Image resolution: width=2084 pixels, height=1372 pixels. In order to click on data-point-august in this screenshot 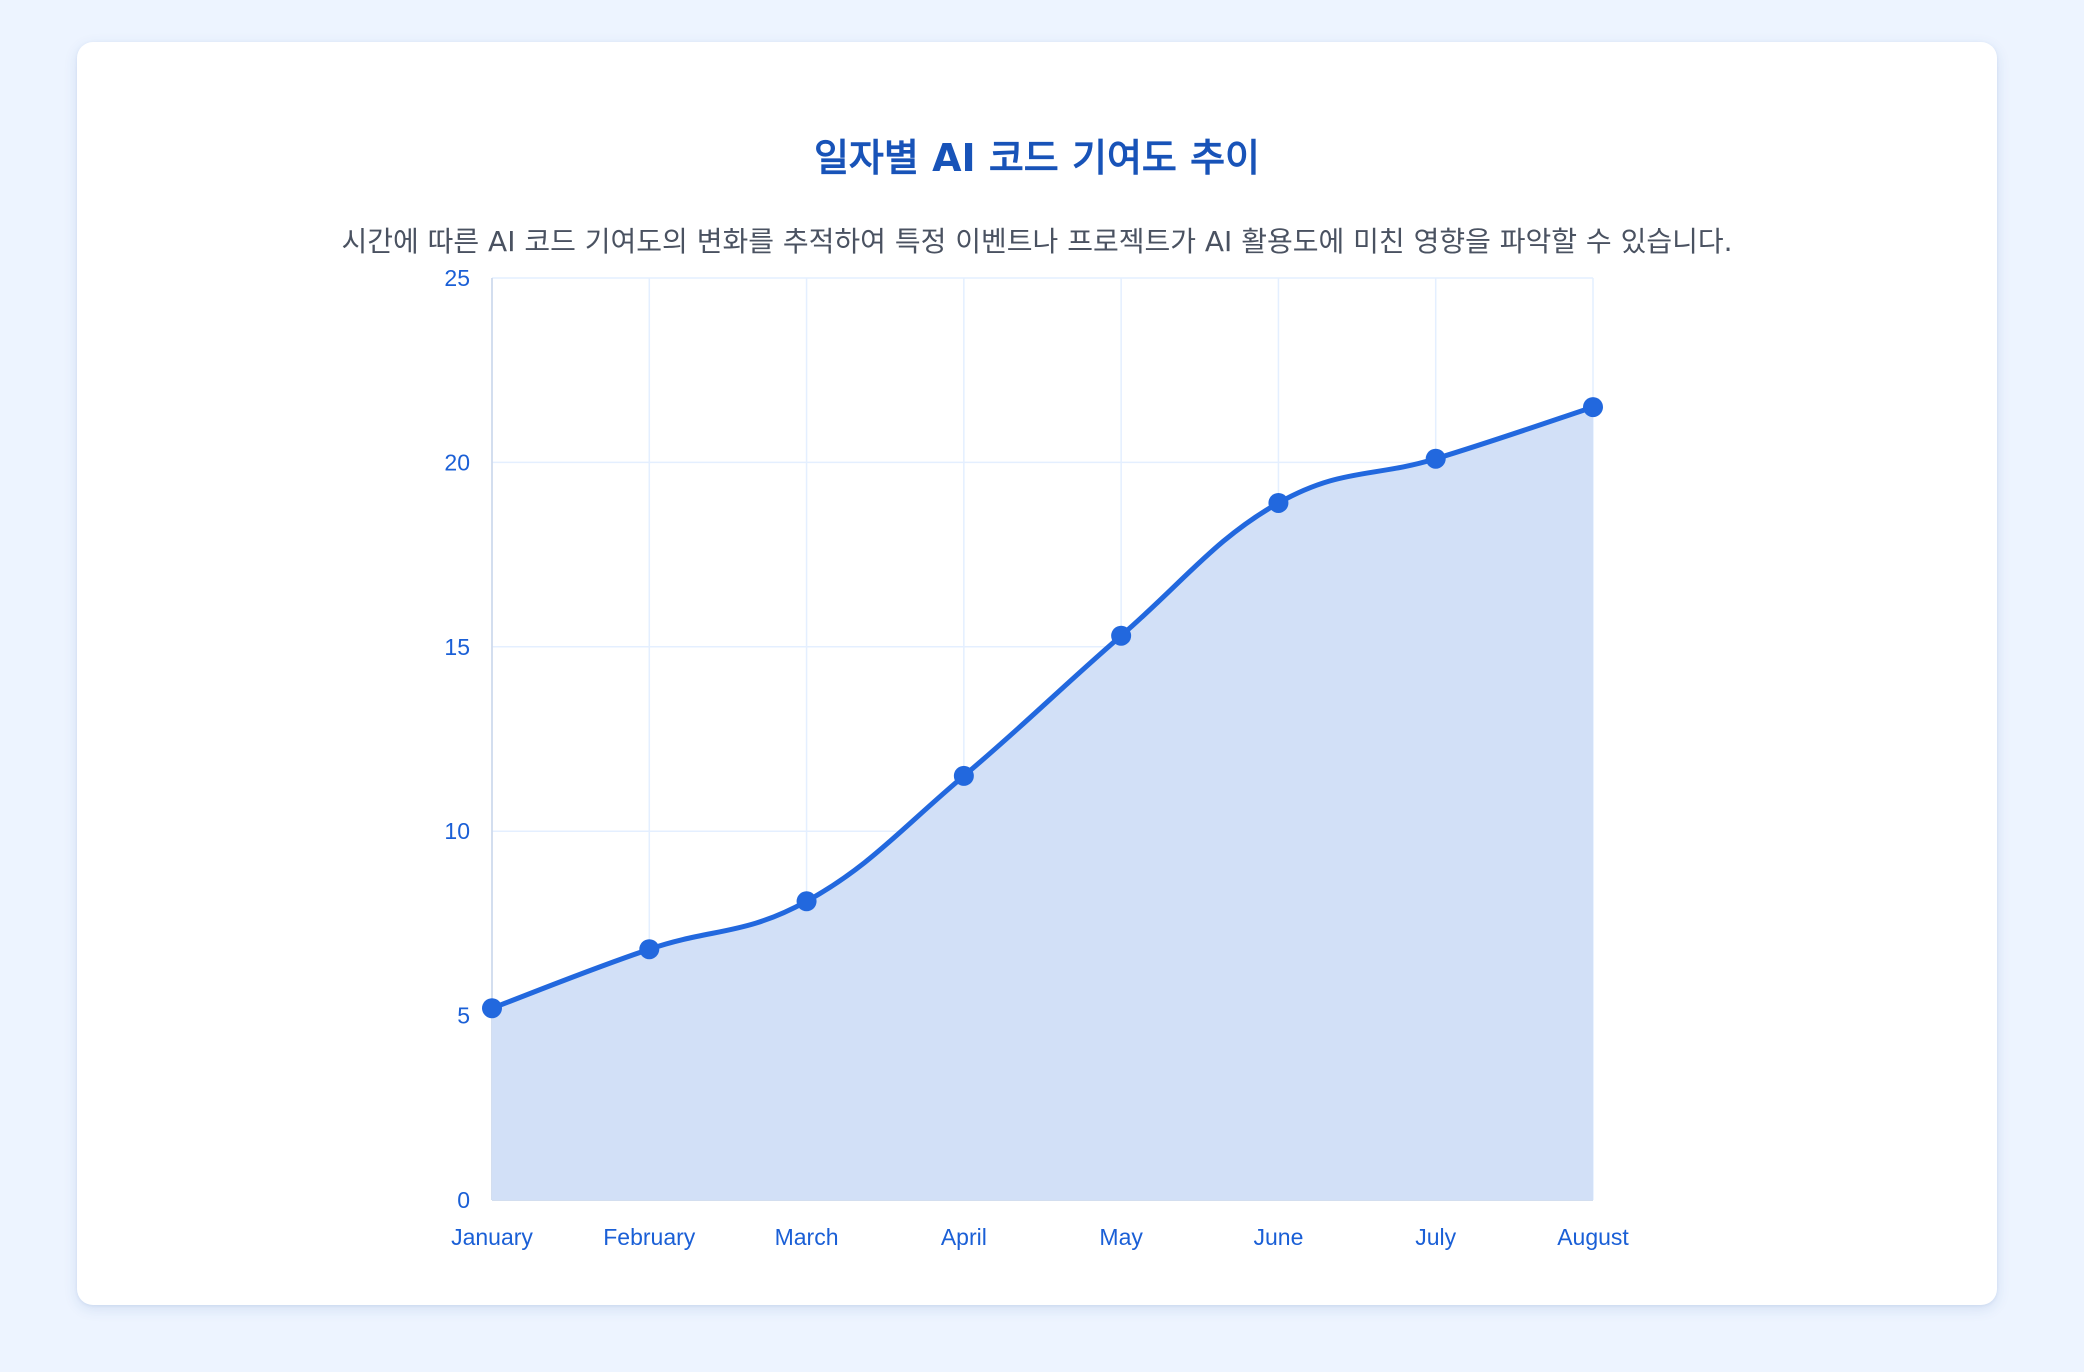, I will do `click(1593, 407)`.